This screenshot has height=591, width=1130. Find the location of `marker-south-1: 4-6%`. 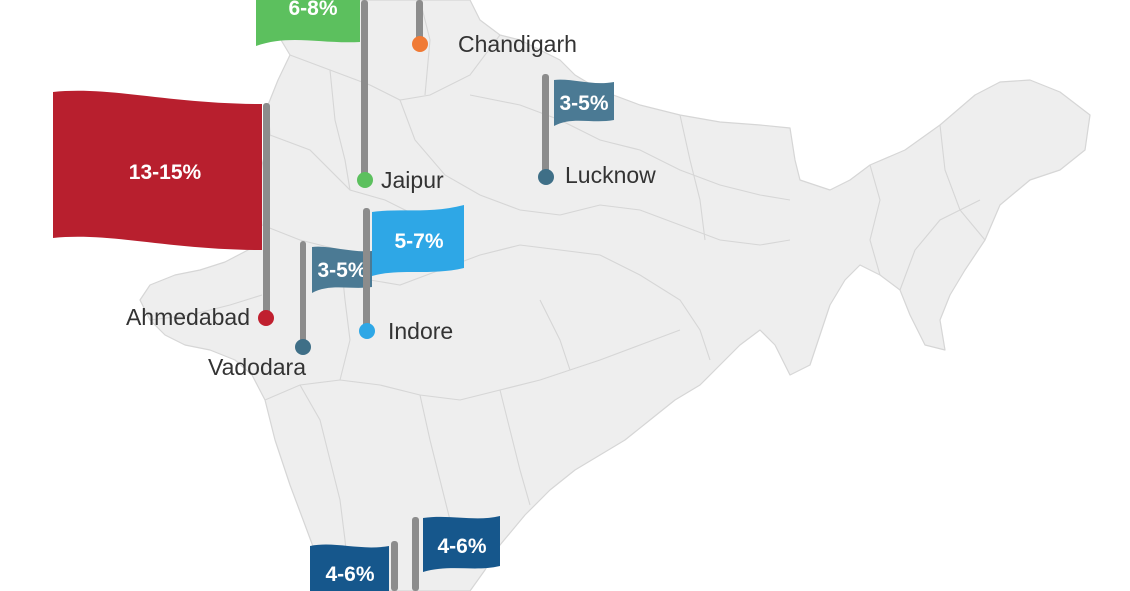

marker-south-1: 4-6% is located at coordinates (354, 566).